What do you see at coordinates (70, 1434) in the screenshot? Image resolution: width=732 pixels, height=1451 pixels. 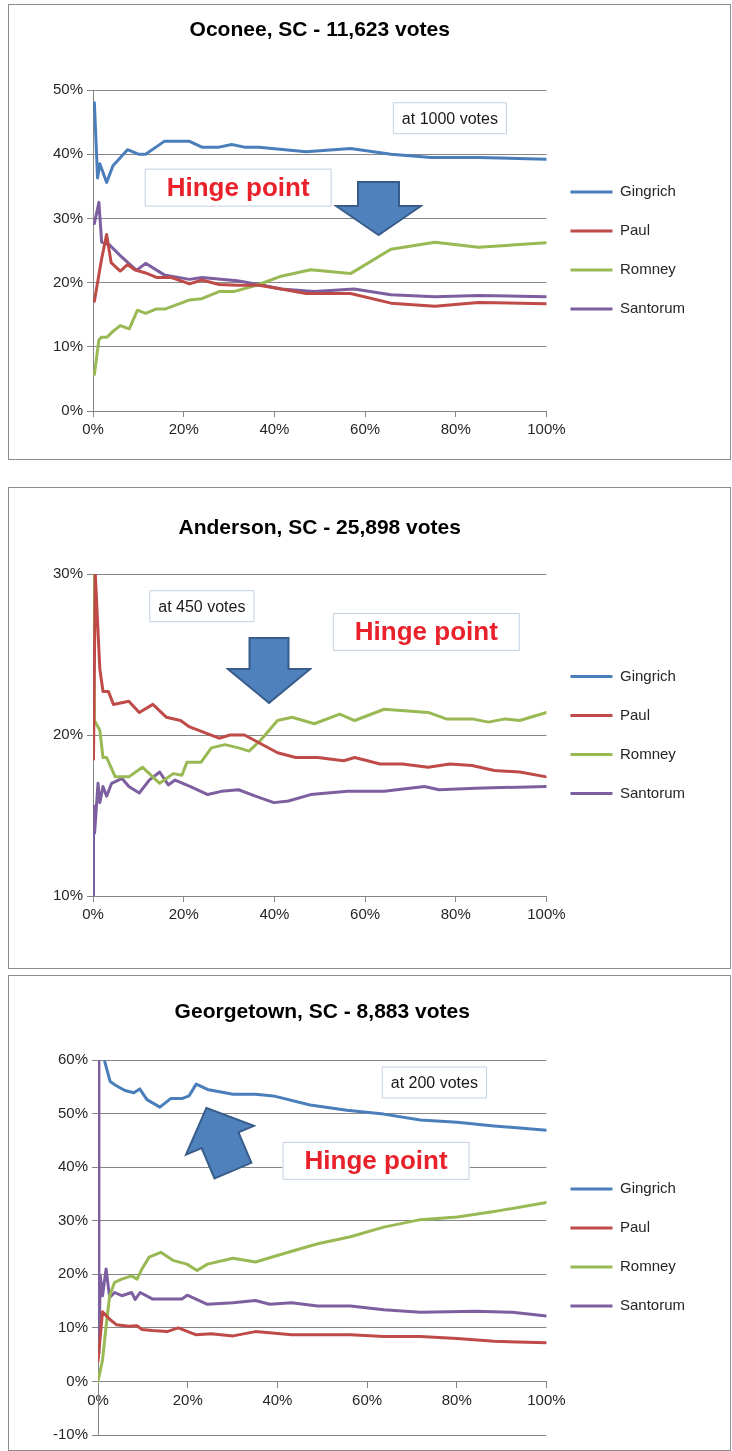 I see `y-tick-label: -10%` at bounding box center [70, 1434].